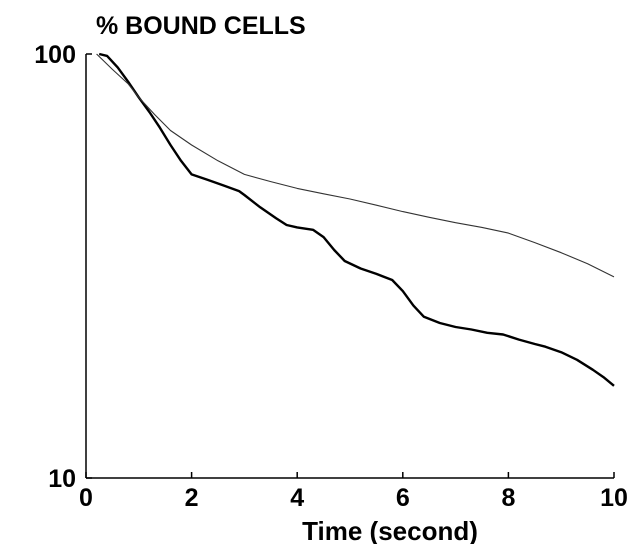 Image resolution: width=639 pixels, height=544 pixels. What do you see at coordinates (508, 498) in the screenshot?
I see `x-tick-label: 8` at bounding box center [508, 498].